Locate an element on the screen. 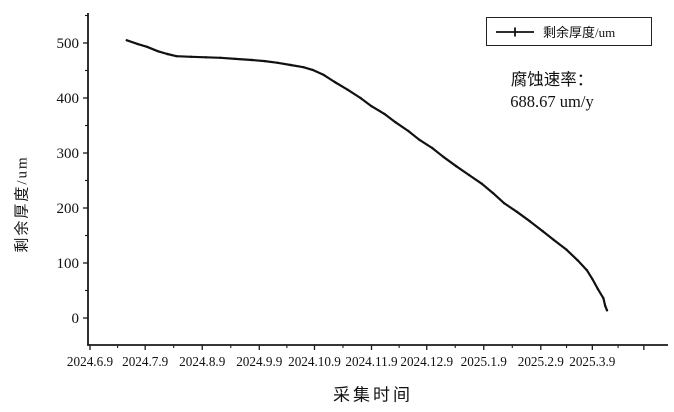  x-tick-label: 2024.7.9 is located at coordinates (145, 361).